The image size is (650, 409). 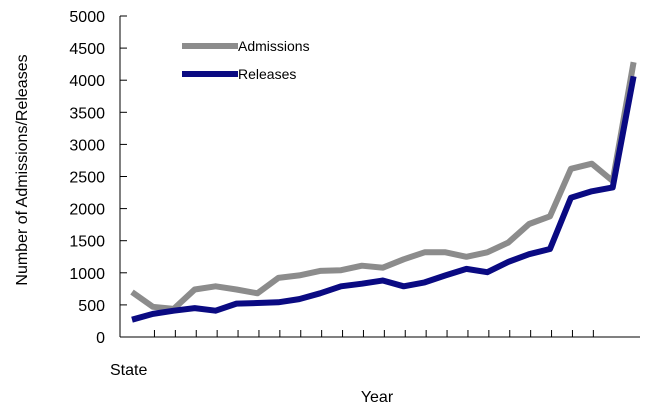 What do you see at coordinates (87, 17) in the screenshot?
I see `y-tick-label: 5000` at bounding box center [87, 17].